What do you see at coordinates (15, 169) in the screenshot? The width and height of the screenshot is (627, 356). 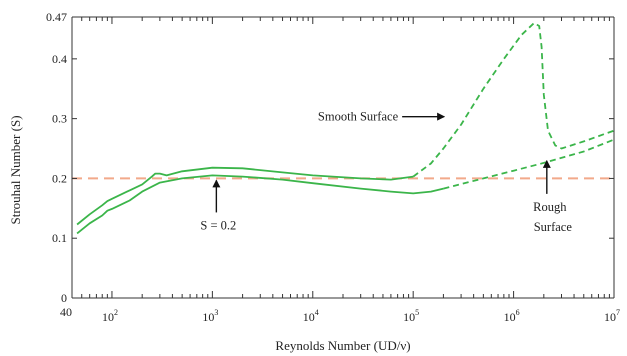 I see `y-axis-title: Strouhal Number (S)` at bounding box center [15, 169].